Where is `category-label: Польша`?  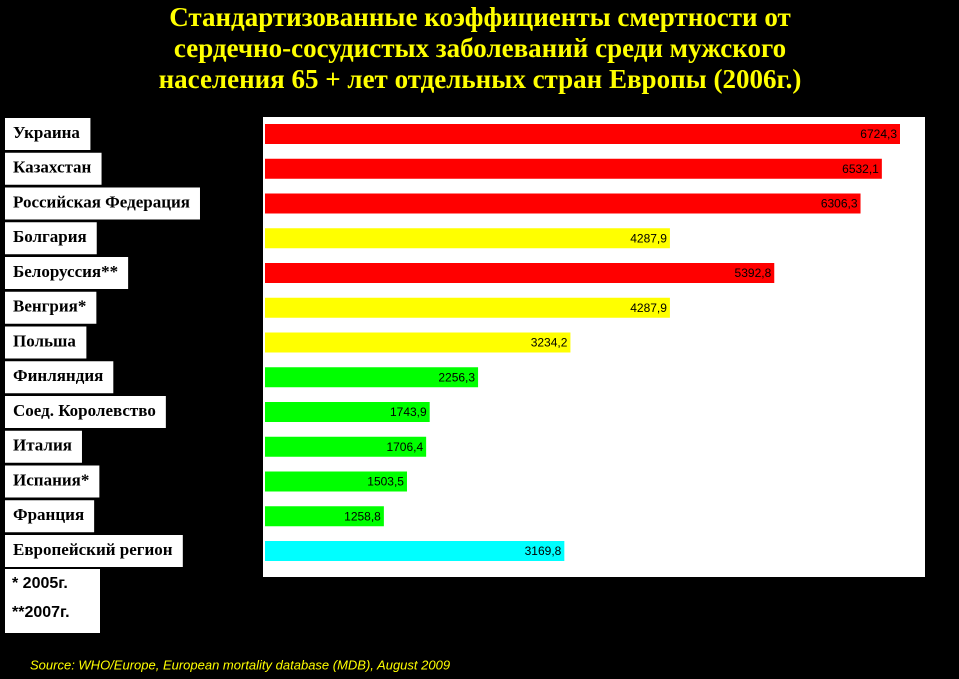 category-label: Польша is located at coordinates (44, 340).